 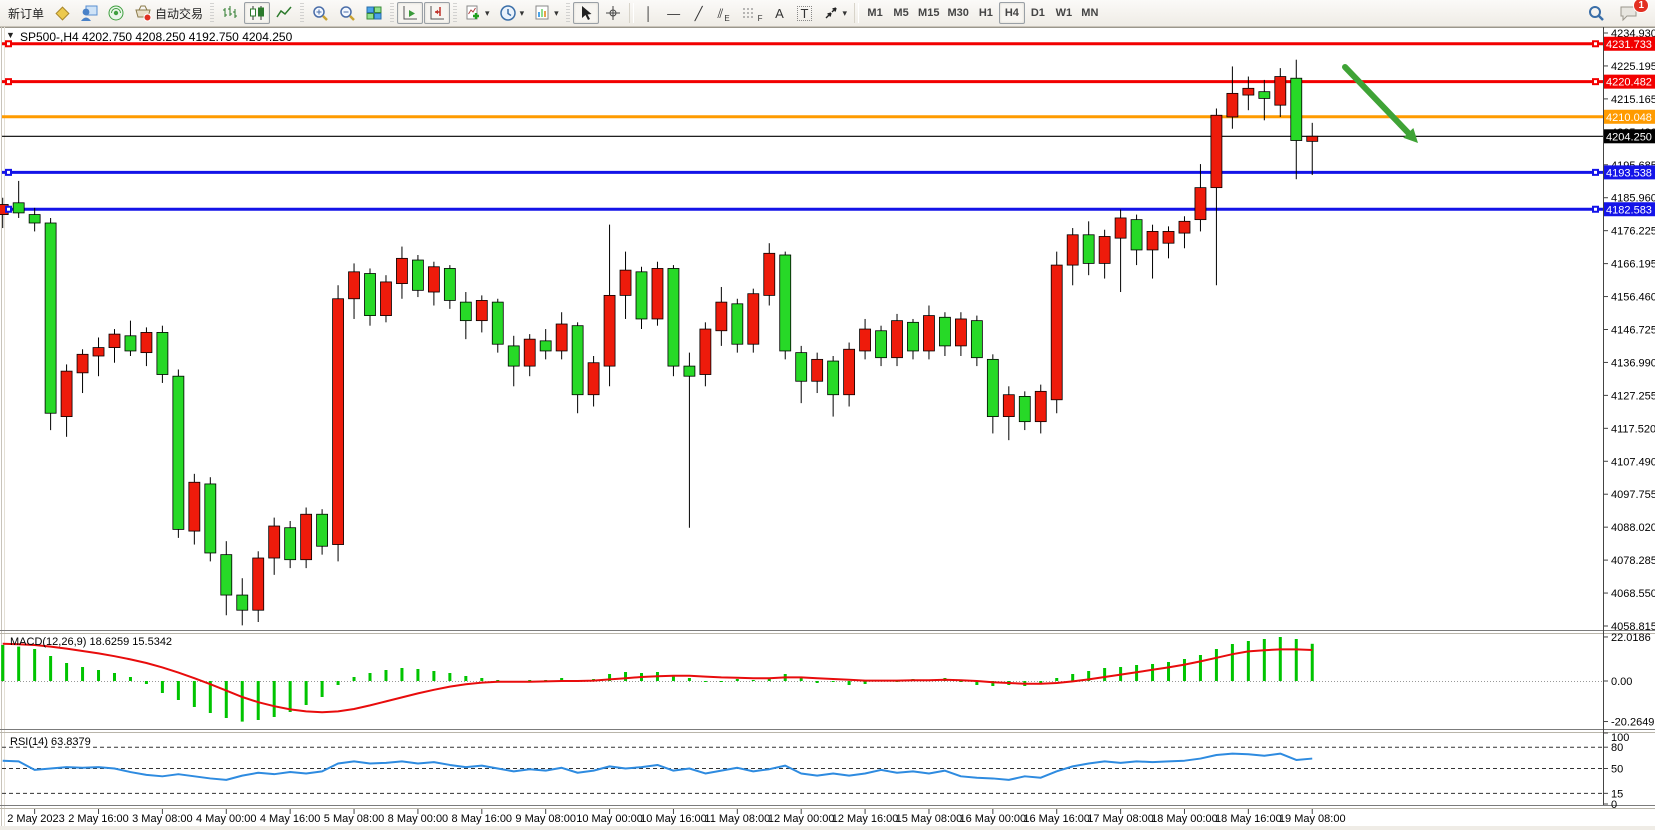 What do you see at coordinates (10, 35) in the screenshot?
I see `chart-menu-arrow-icon: ▼` at bounding box center [10, 35].